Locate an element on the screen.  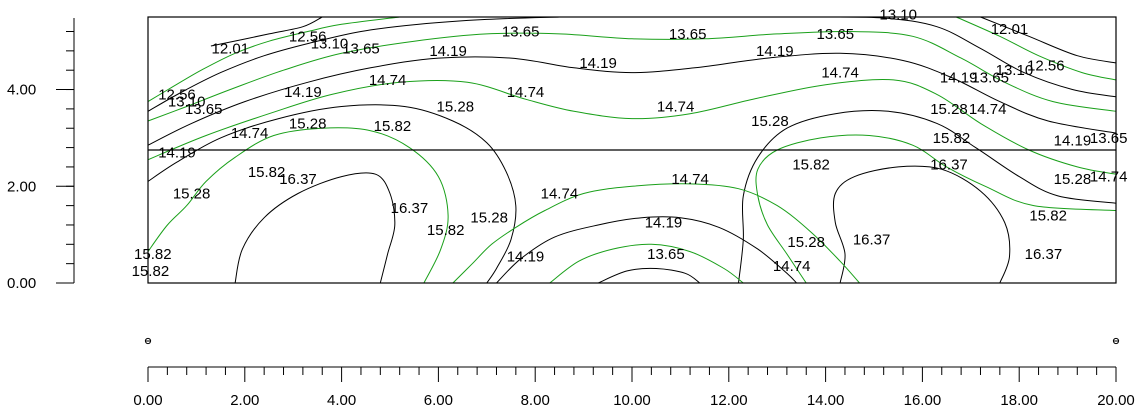
x-tick-label: 18.00 is located at coordinates (1019, 400).